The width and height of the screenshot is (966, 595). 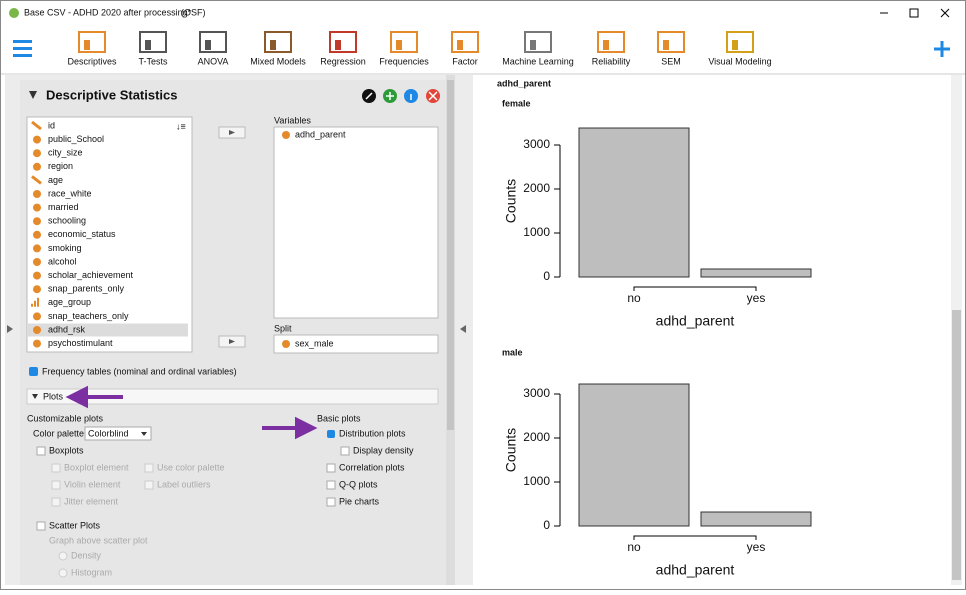 What do you see at coordinates (404, 61) in the screenshot?
I see `module-label: Frequencies` at bounding box center [404, 61].